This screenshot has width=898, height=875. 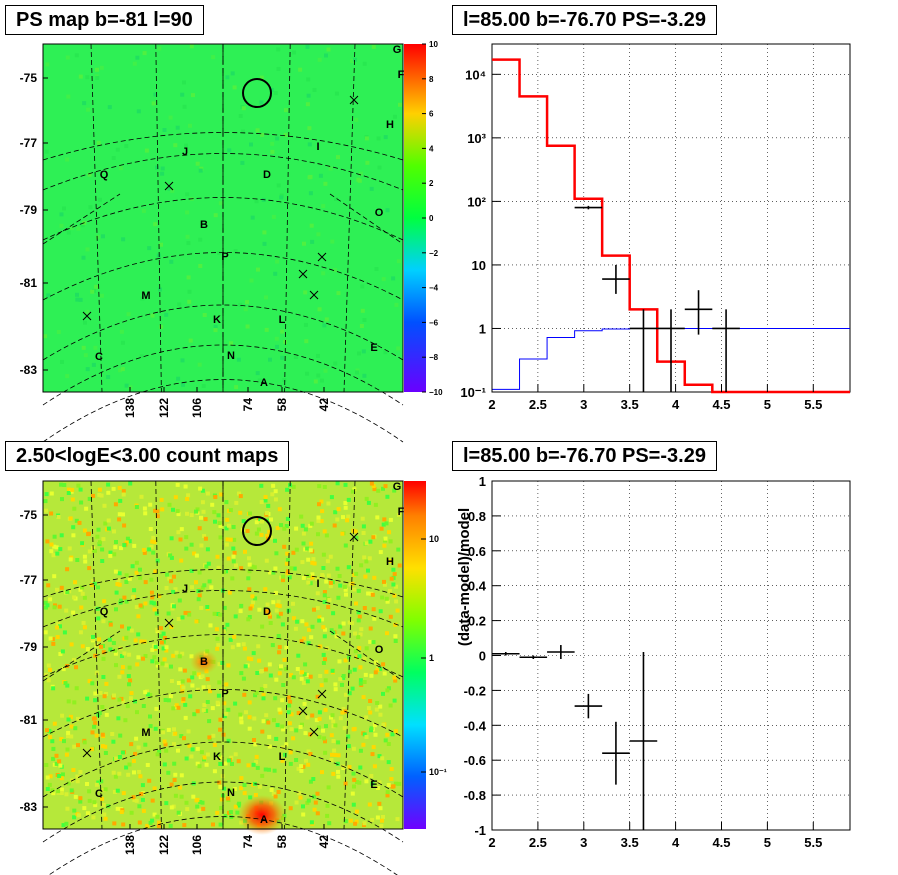 What do you see at coordinates (475, 74) in the screenshot?
I see `spectrum-y-tick-label: 10⁴` at bounding box center [475, 74].